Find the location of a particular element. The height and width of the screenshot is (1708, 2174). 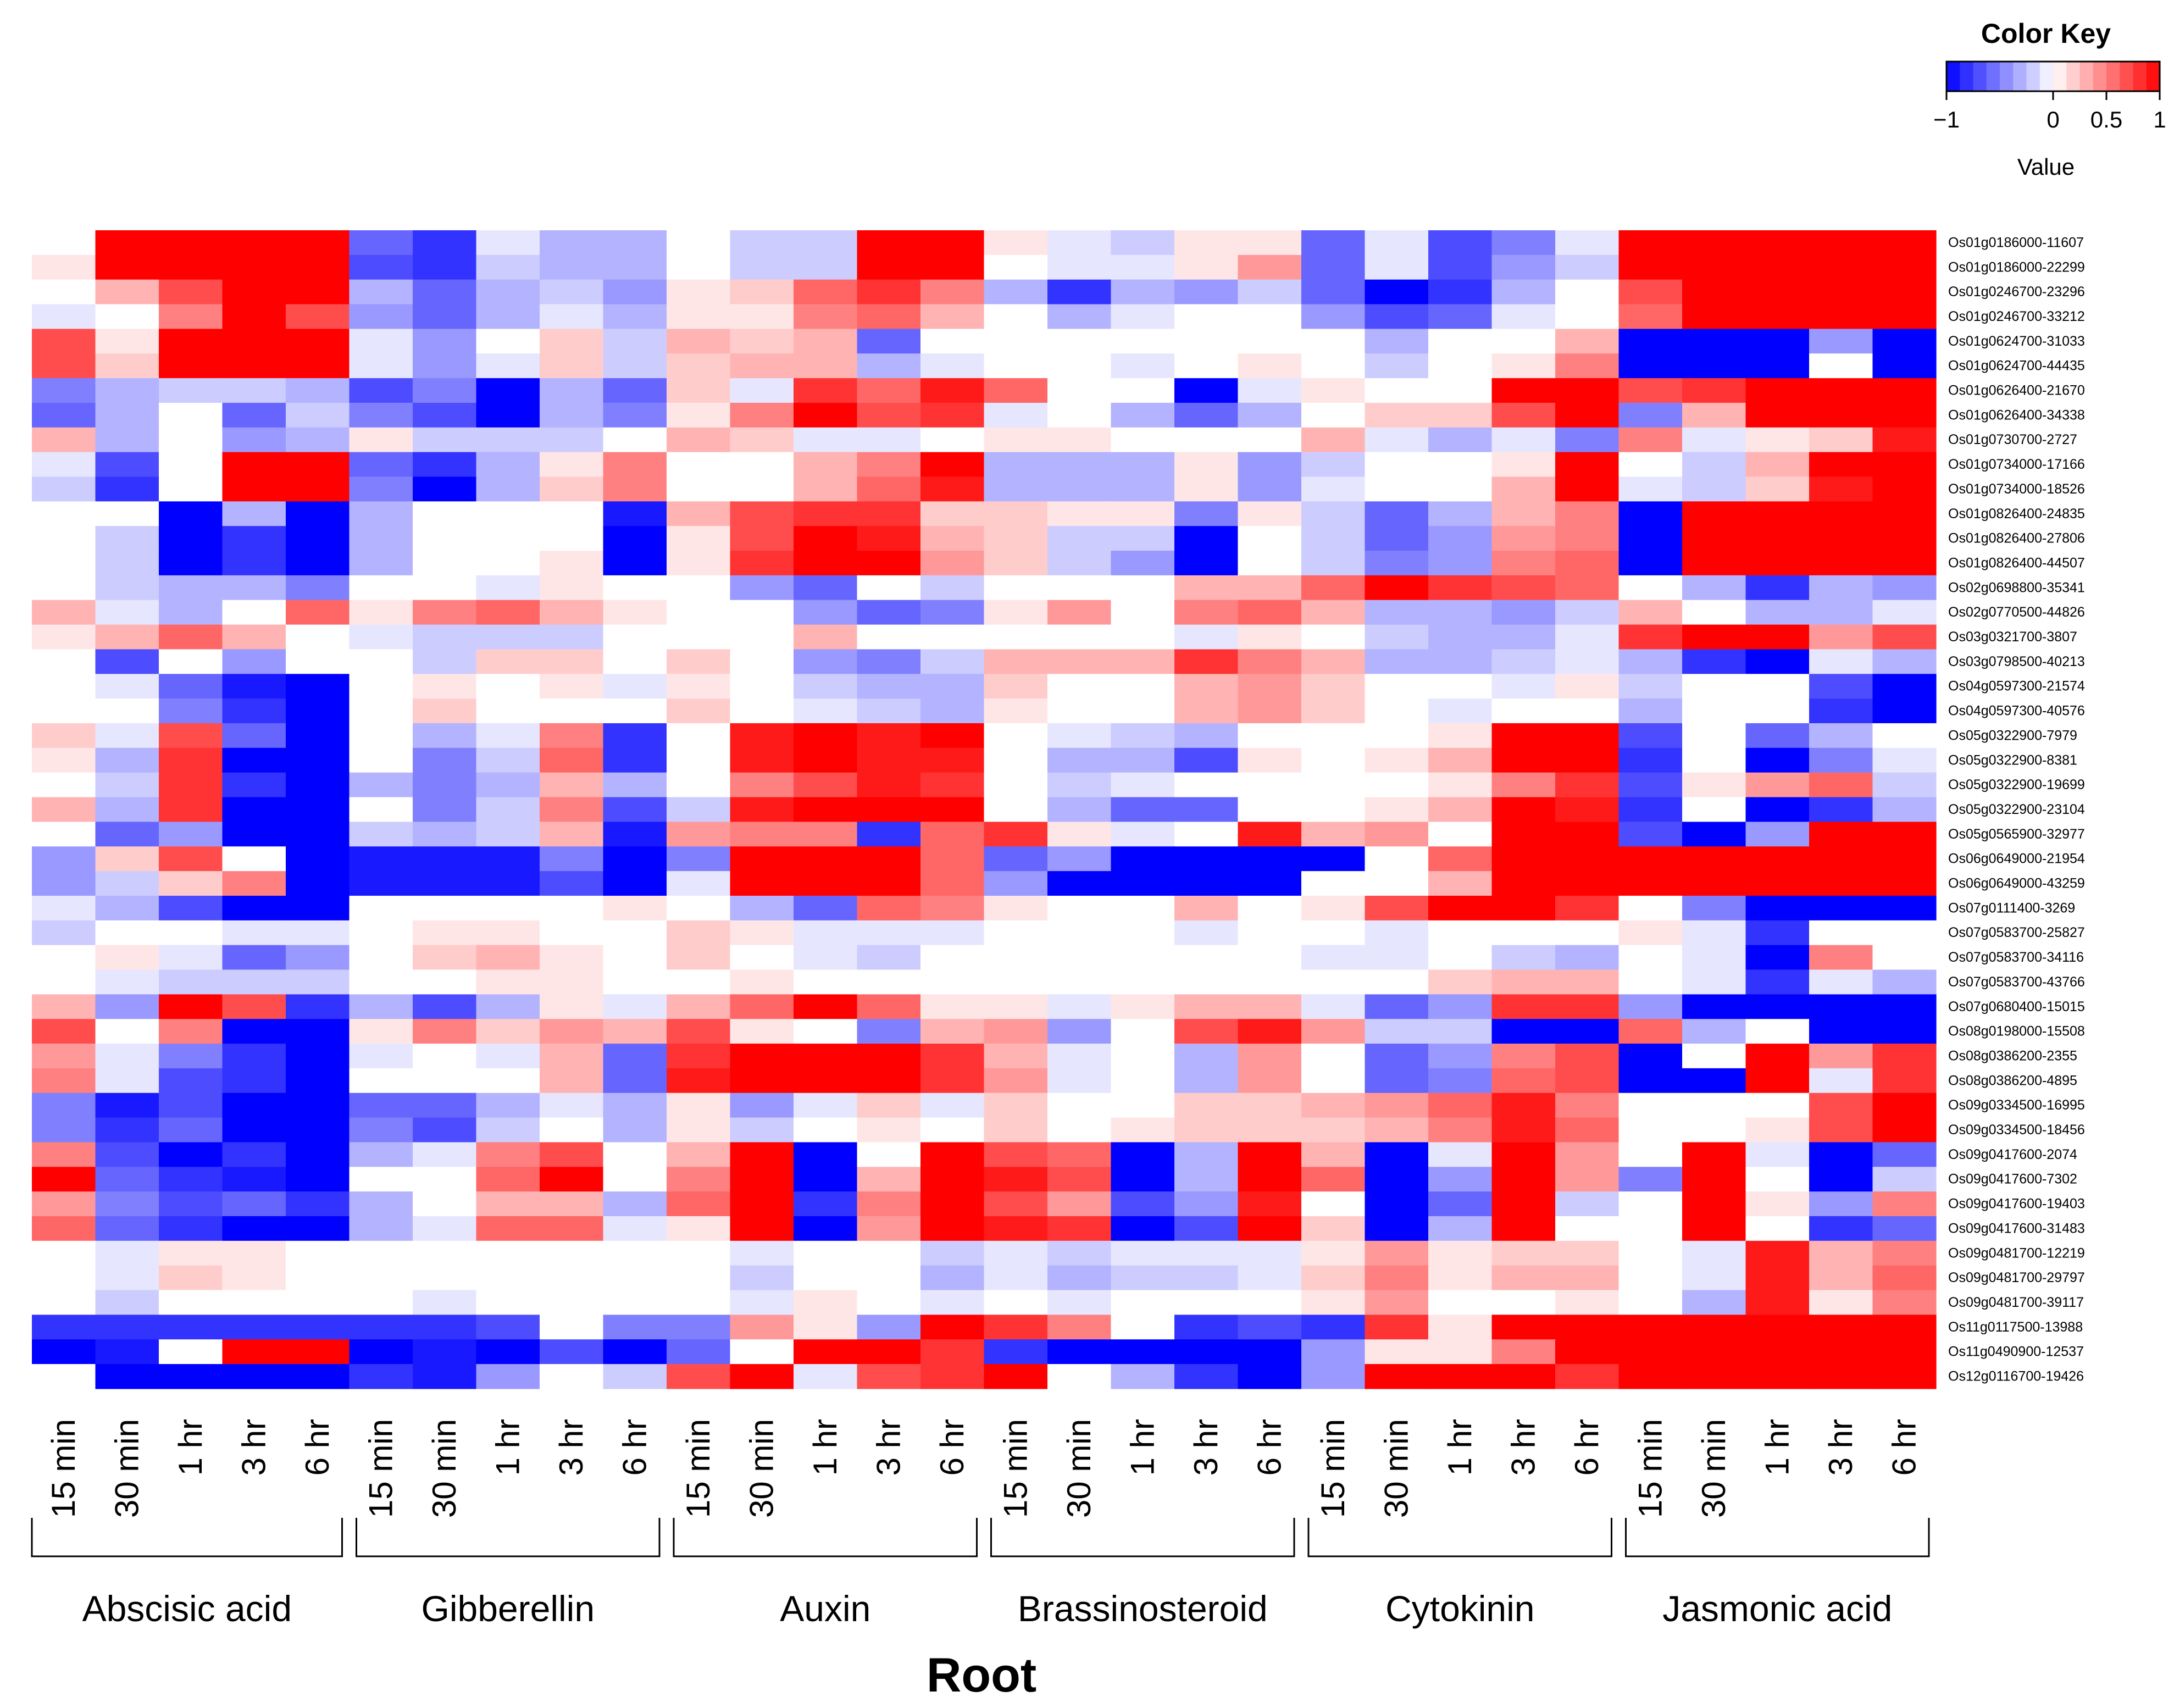

row-label: Os01g0730700-2727 is located at coordinates (2012, 440).